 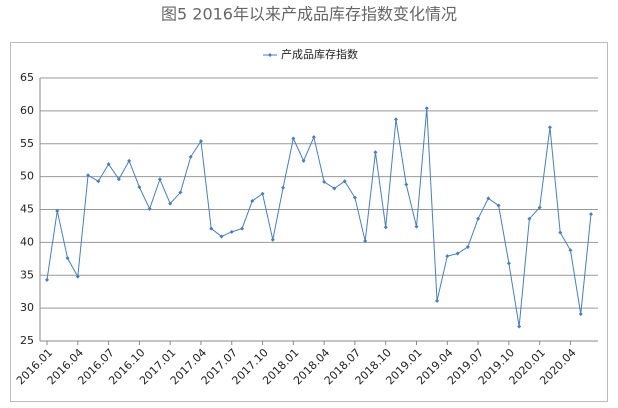 I want to click on legend-marker, so click(x=270, y=55).